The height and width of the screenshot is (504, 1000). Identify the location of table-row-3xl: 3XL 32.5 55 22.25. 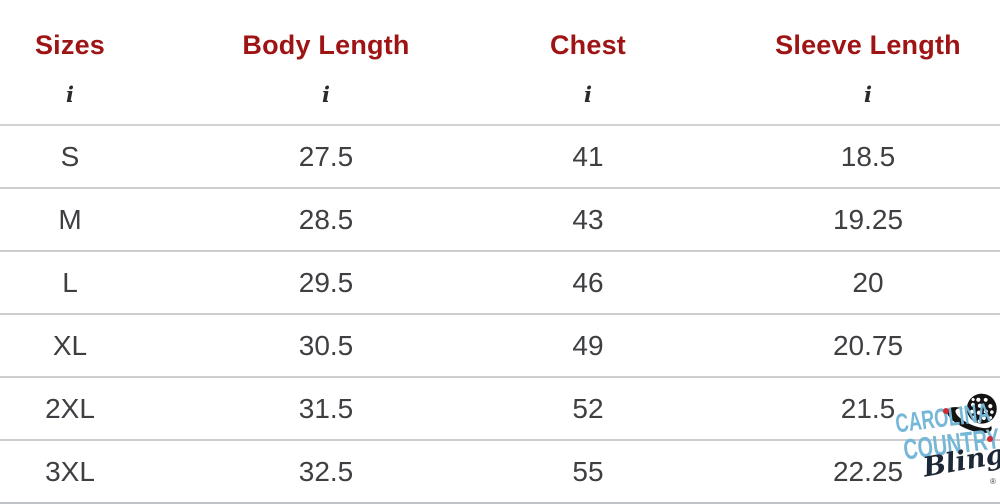
(500, 472).